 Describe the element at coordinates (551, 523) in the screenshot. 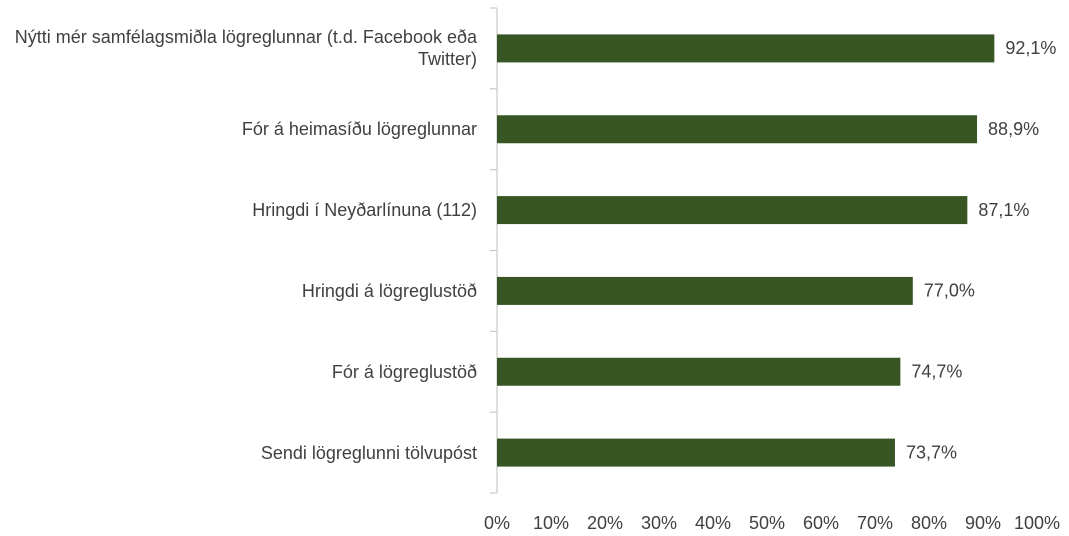

I see `x-tick-label: 10%` at that location.